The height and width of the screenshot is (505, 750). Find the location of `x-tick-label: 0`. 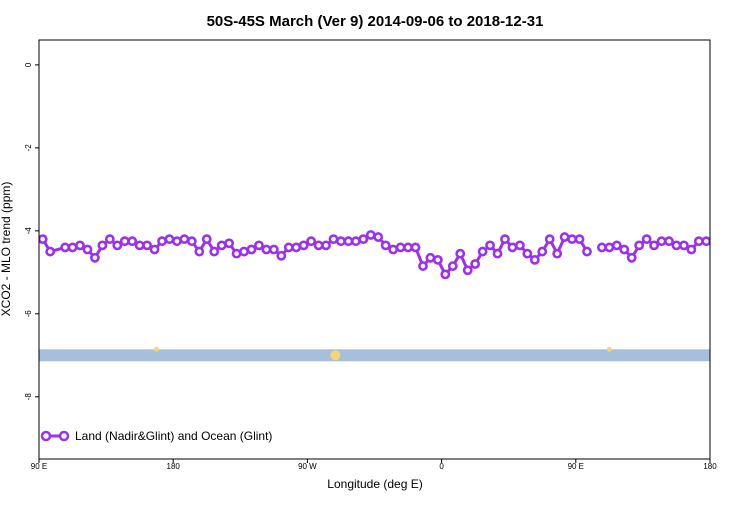

x-tick-label: 0 is located at coordinates (441, 466).